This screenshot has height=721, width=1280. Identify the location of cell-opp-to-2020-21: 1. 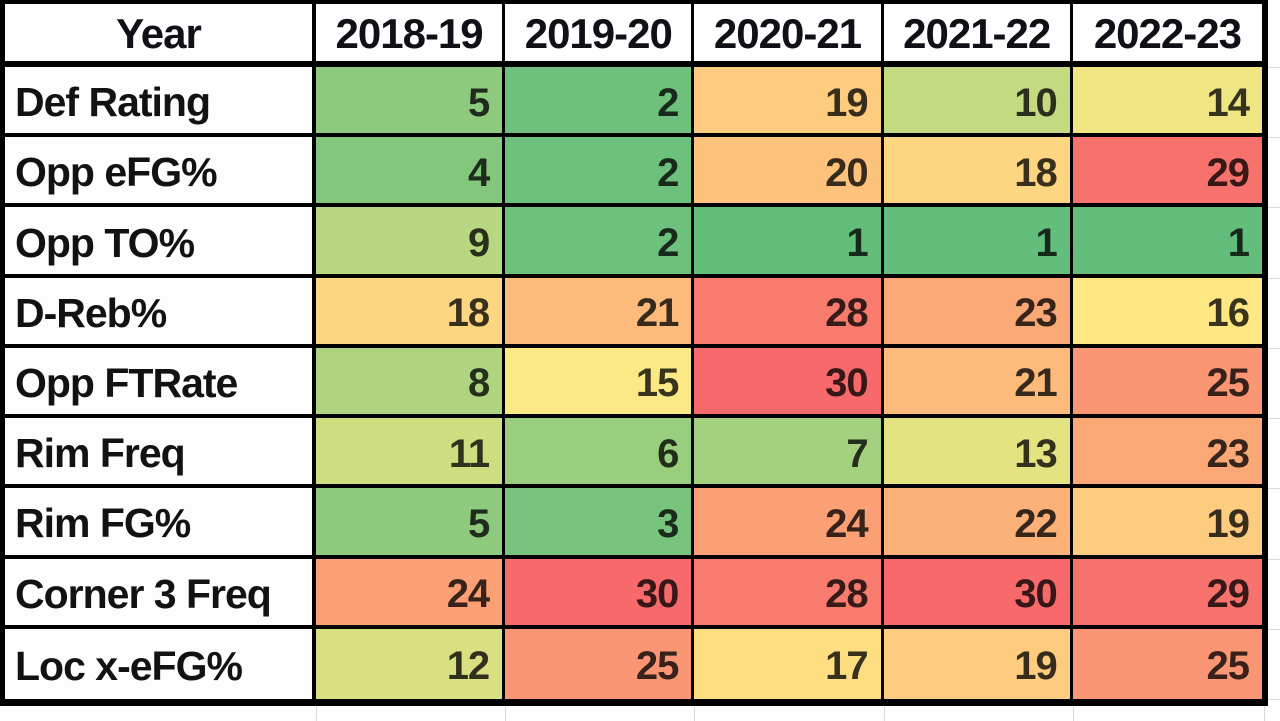
(789, 242).